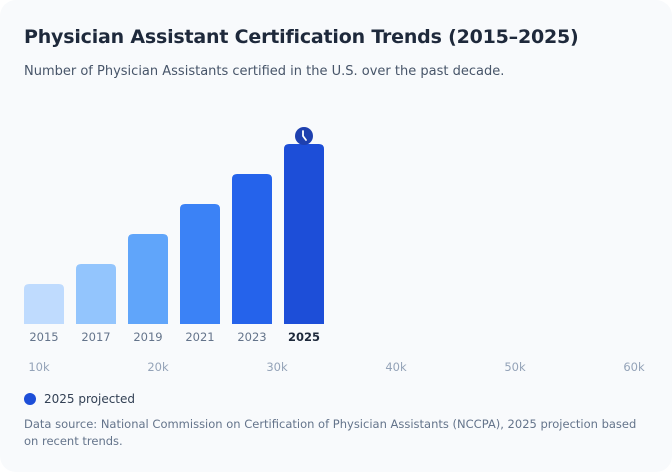 Image resolution: width=672 pixels, height=472 pixels. What do you see at coordinates (43, 337) in the screenshot?
I see `category-label-2015: 2015` at bounding box center [43, 337].